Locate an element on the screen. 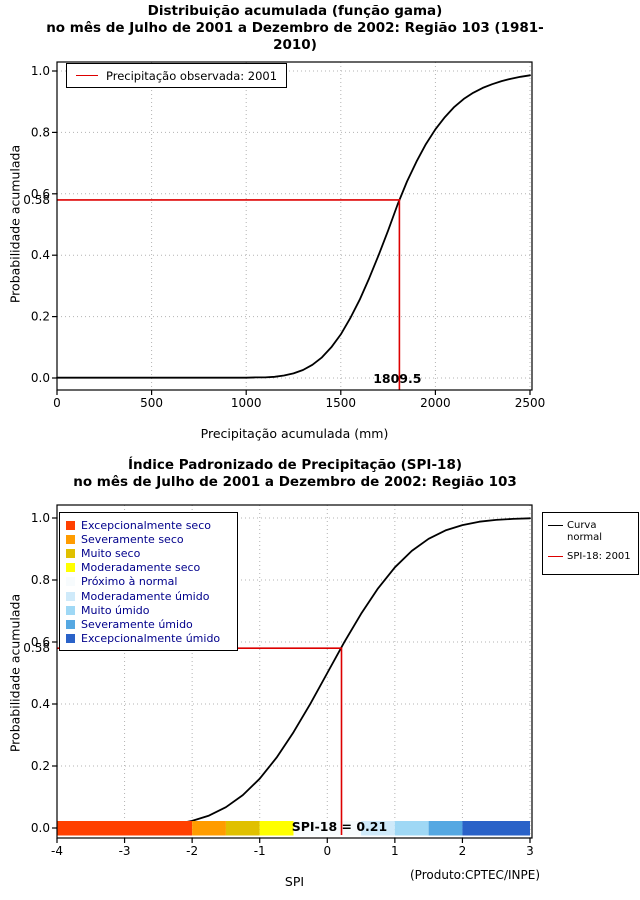 The width and height of the screenshot is (640, 900). observed-precipitation-line-sample is located at coordinates (87, 75).